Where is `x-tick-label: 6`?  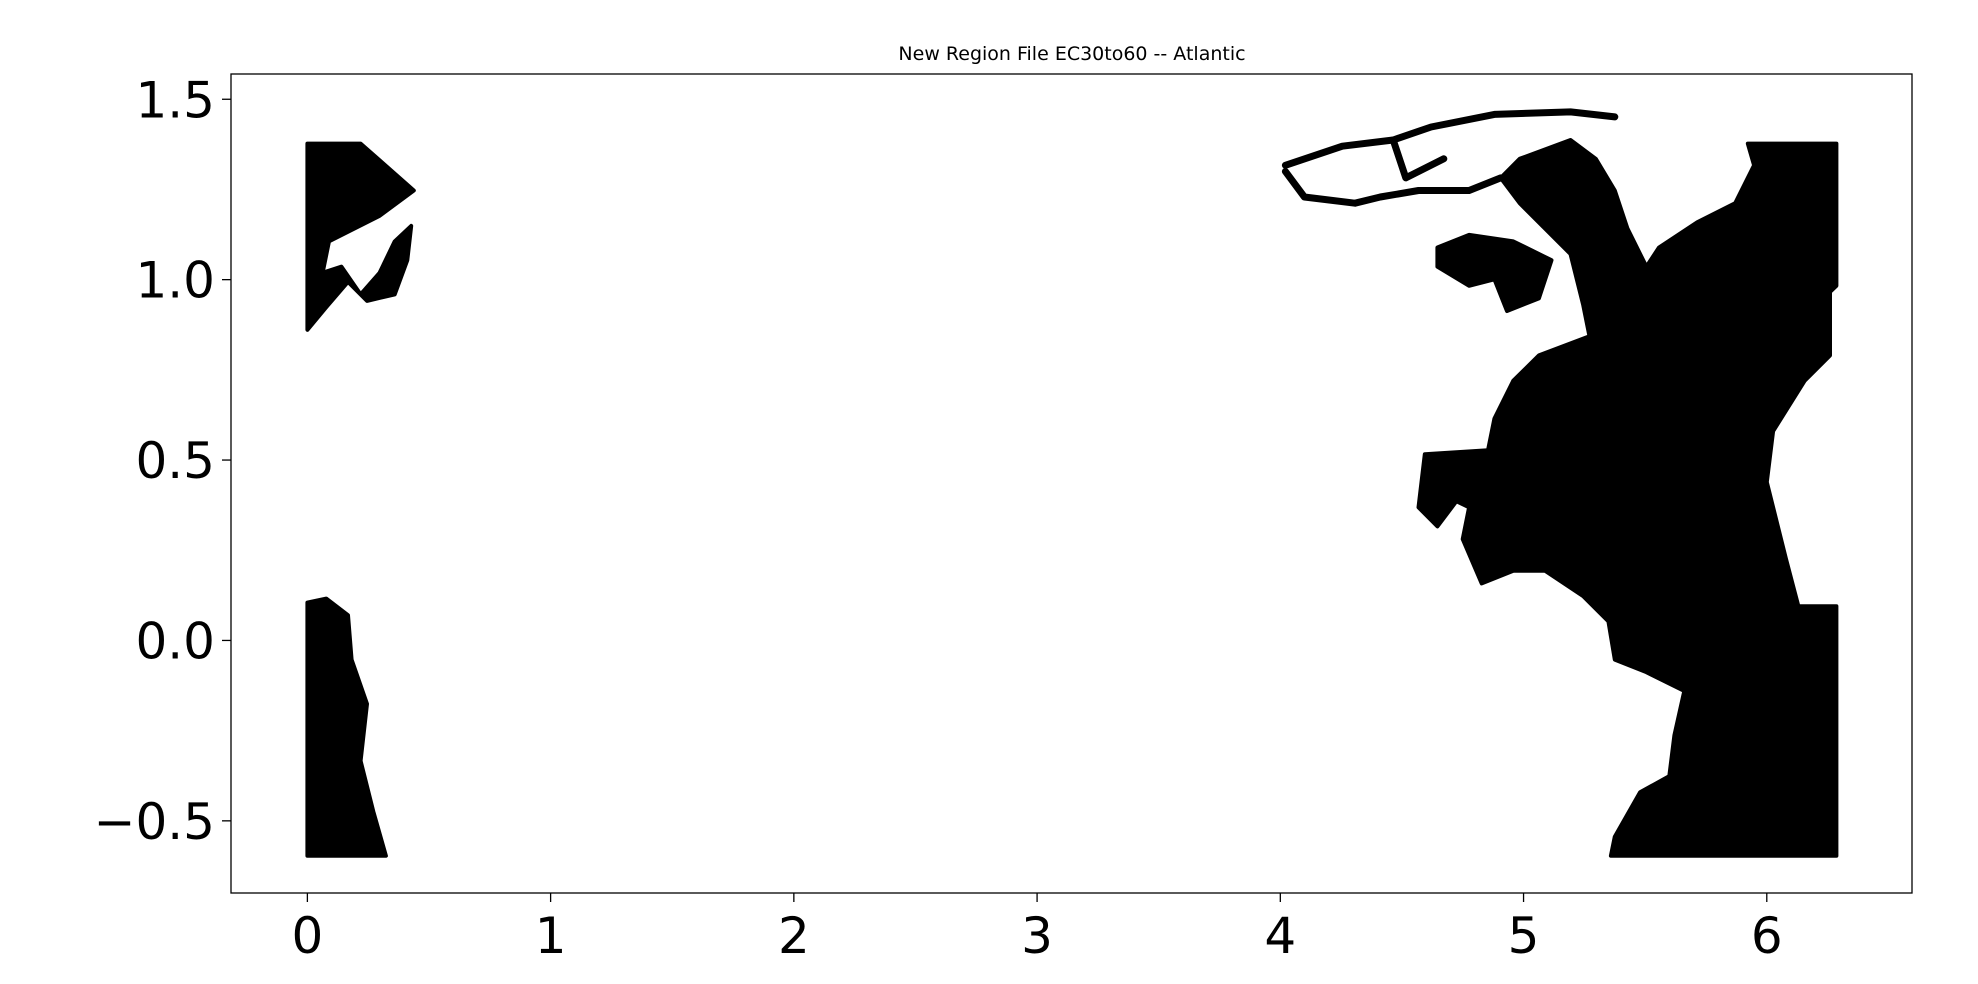 x-tick-label: 6 is located at coordinates (1767, 936).